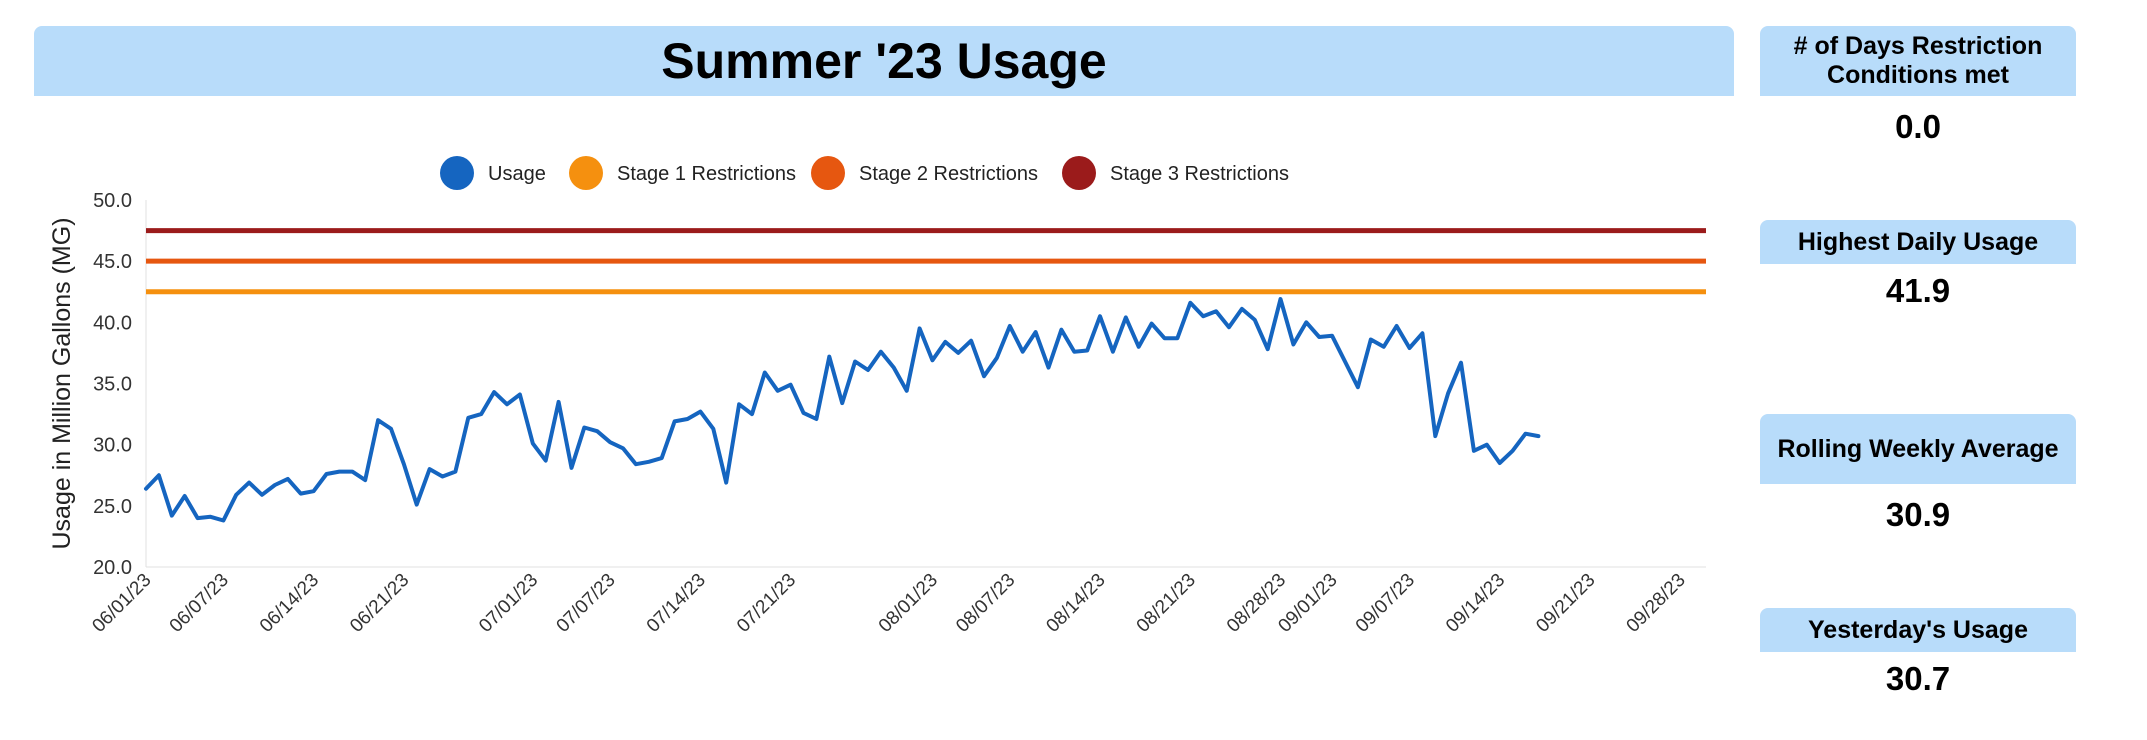  Describe the element at coordinates (1918, 61) in the screenshot. I see `kpi-label: # of Days Restriction Conditions met` at that location.